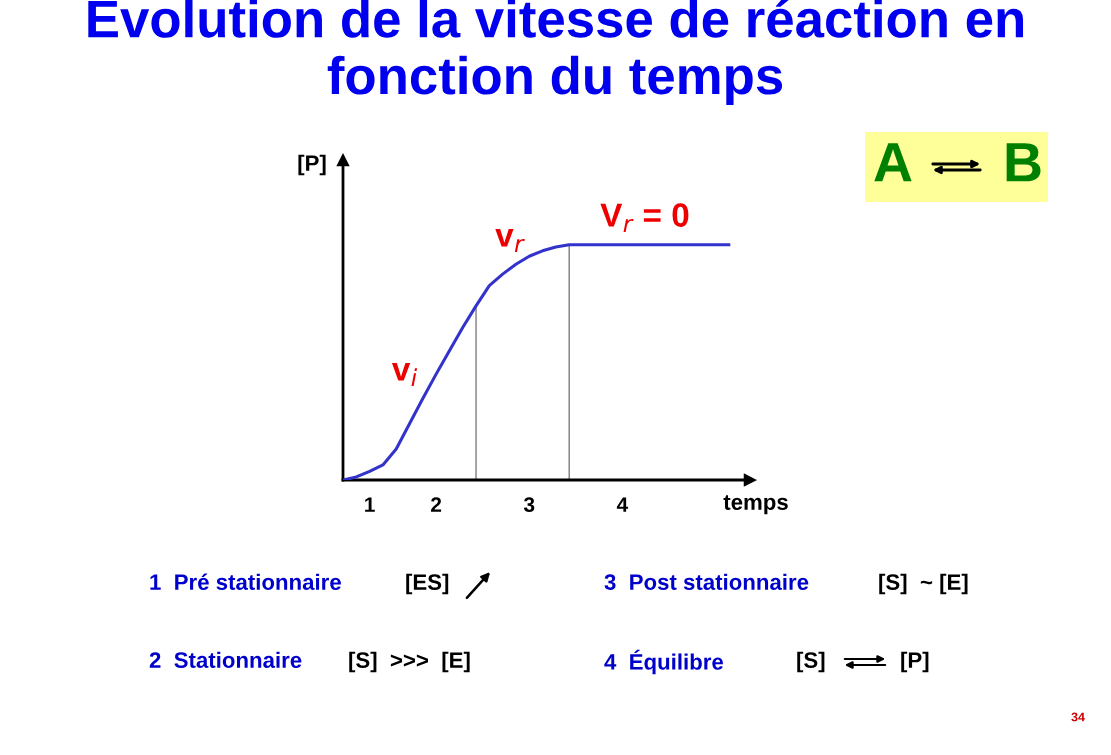 The image size is (1111, 755). What do you see at coordinates (427, 584) in the screenshot?
I see `text: [ES]` at bounding box center [427, 584].